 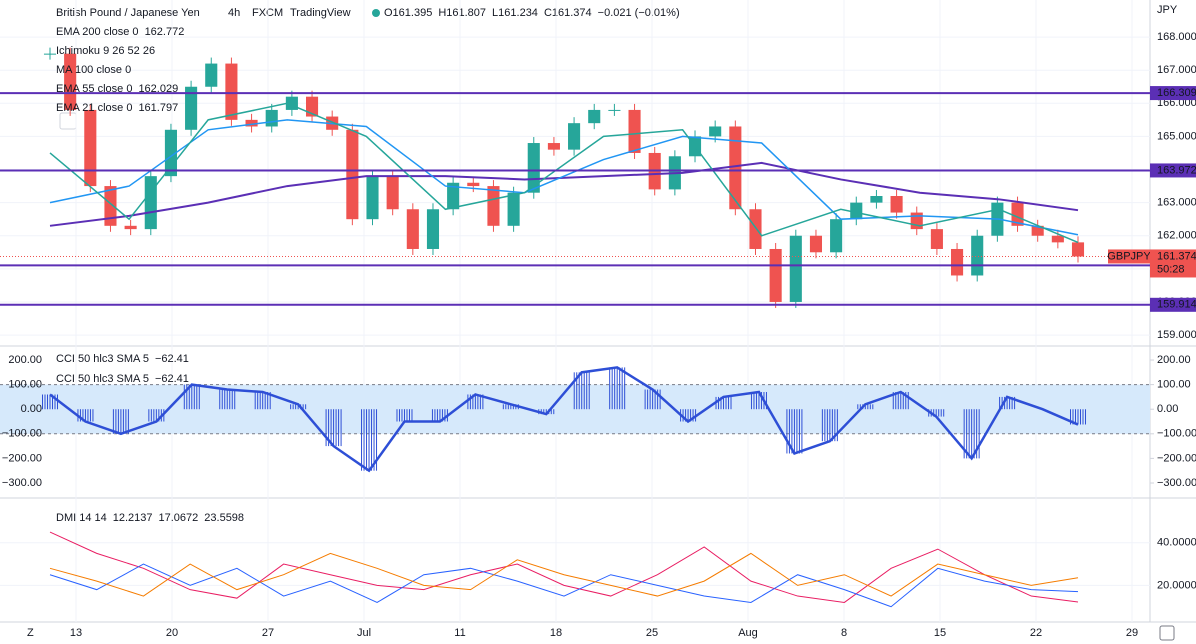 I want to click on level-label: 159.914, so click(x=1176, y=305).